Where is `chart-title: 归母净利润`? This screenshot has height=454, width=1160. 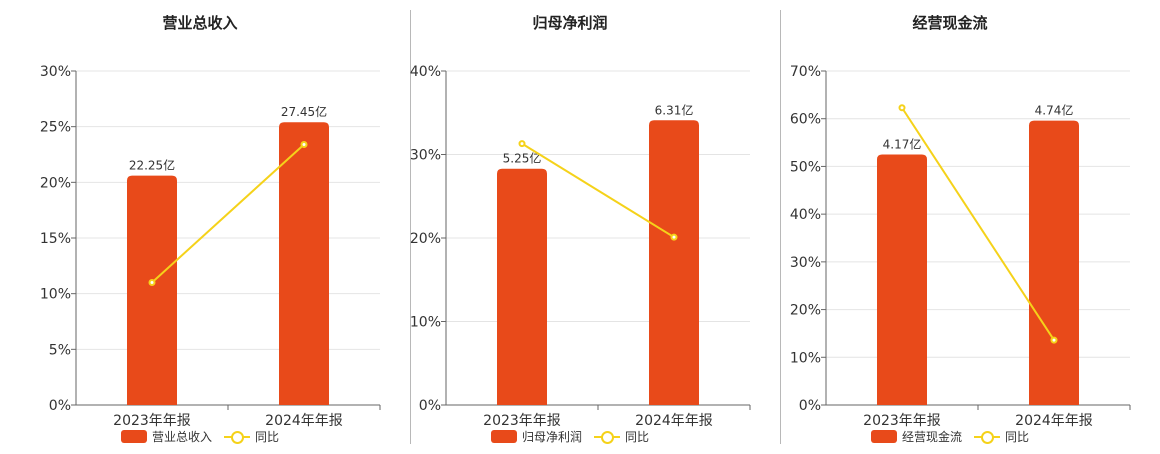
chart-title: 归母净利润 is located at coordinates (570, 23).